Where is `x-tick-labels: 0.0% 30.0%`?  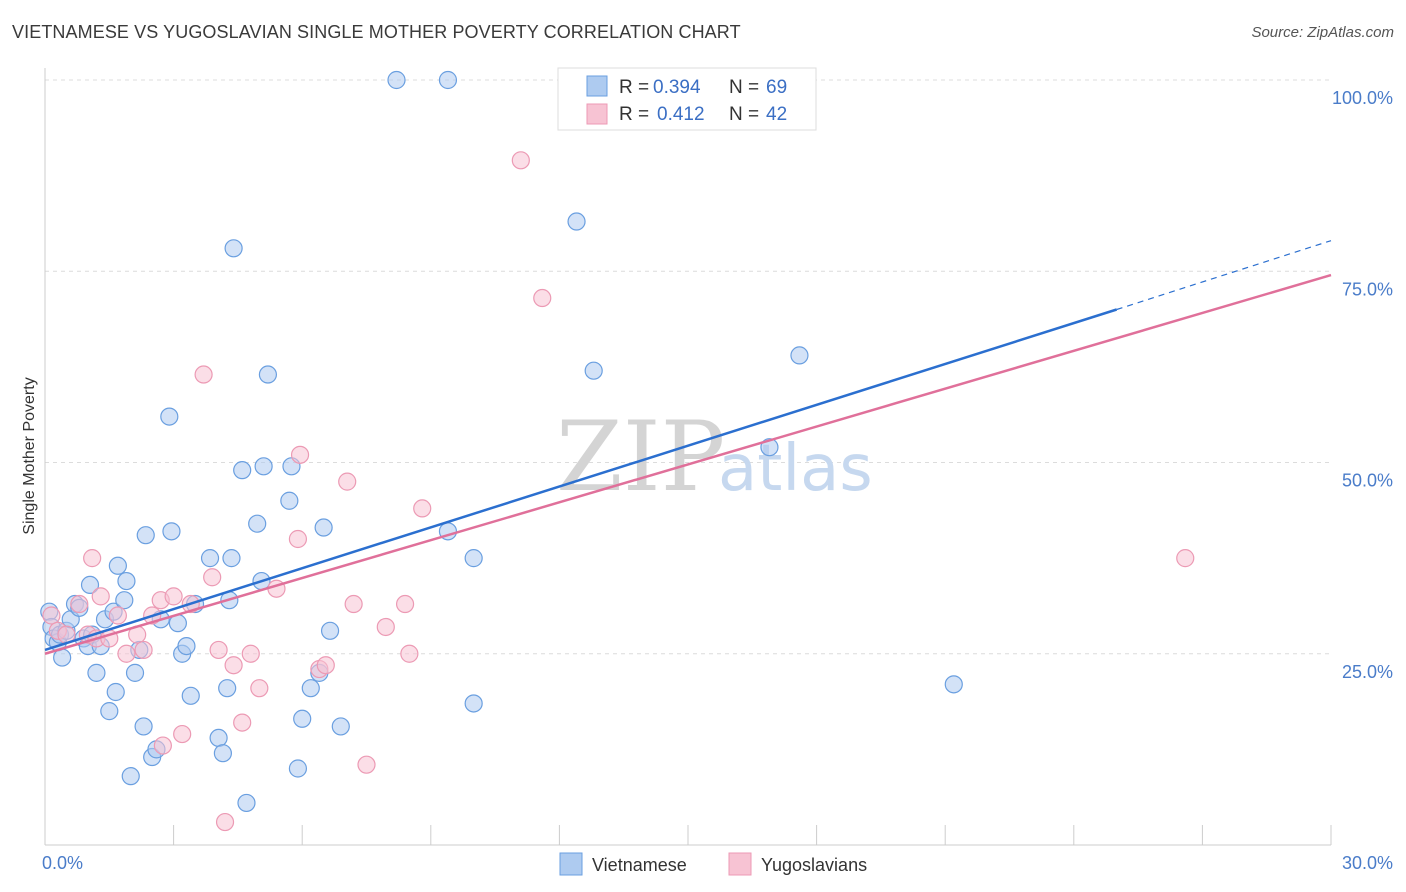 x-tick-labels: 0.0% 30.0% is located at coordinates (717, 863).